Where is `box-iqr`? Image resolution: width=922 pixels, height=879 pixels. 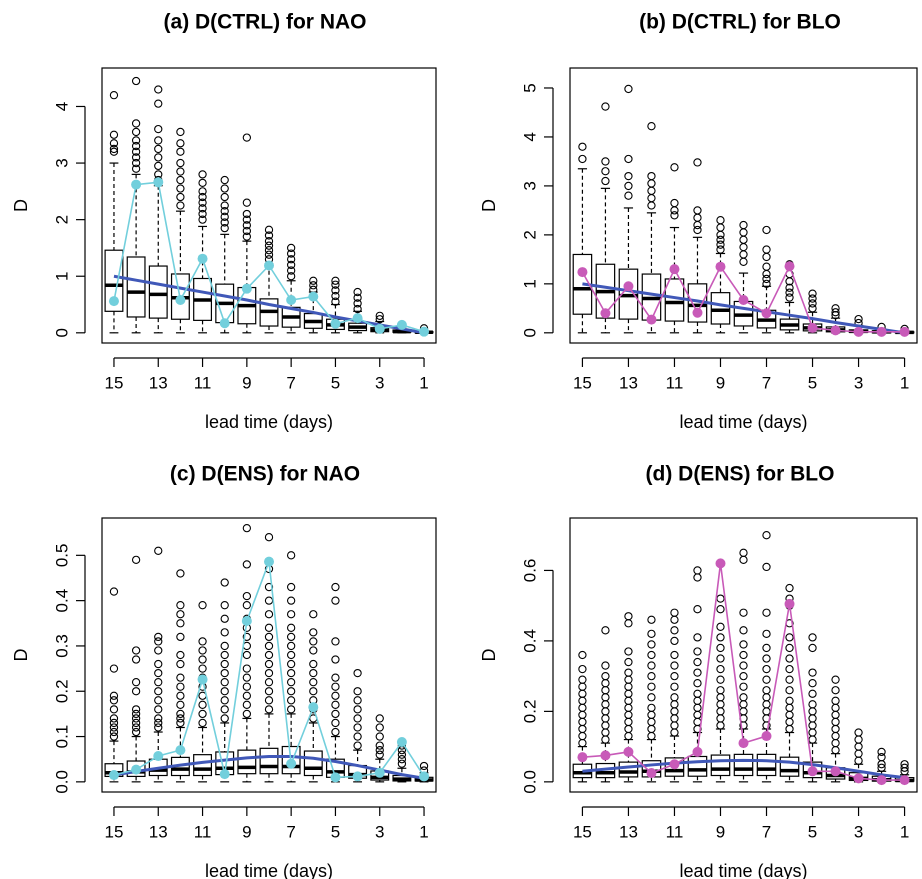 box-iqr is located at coordinates (269, 761).